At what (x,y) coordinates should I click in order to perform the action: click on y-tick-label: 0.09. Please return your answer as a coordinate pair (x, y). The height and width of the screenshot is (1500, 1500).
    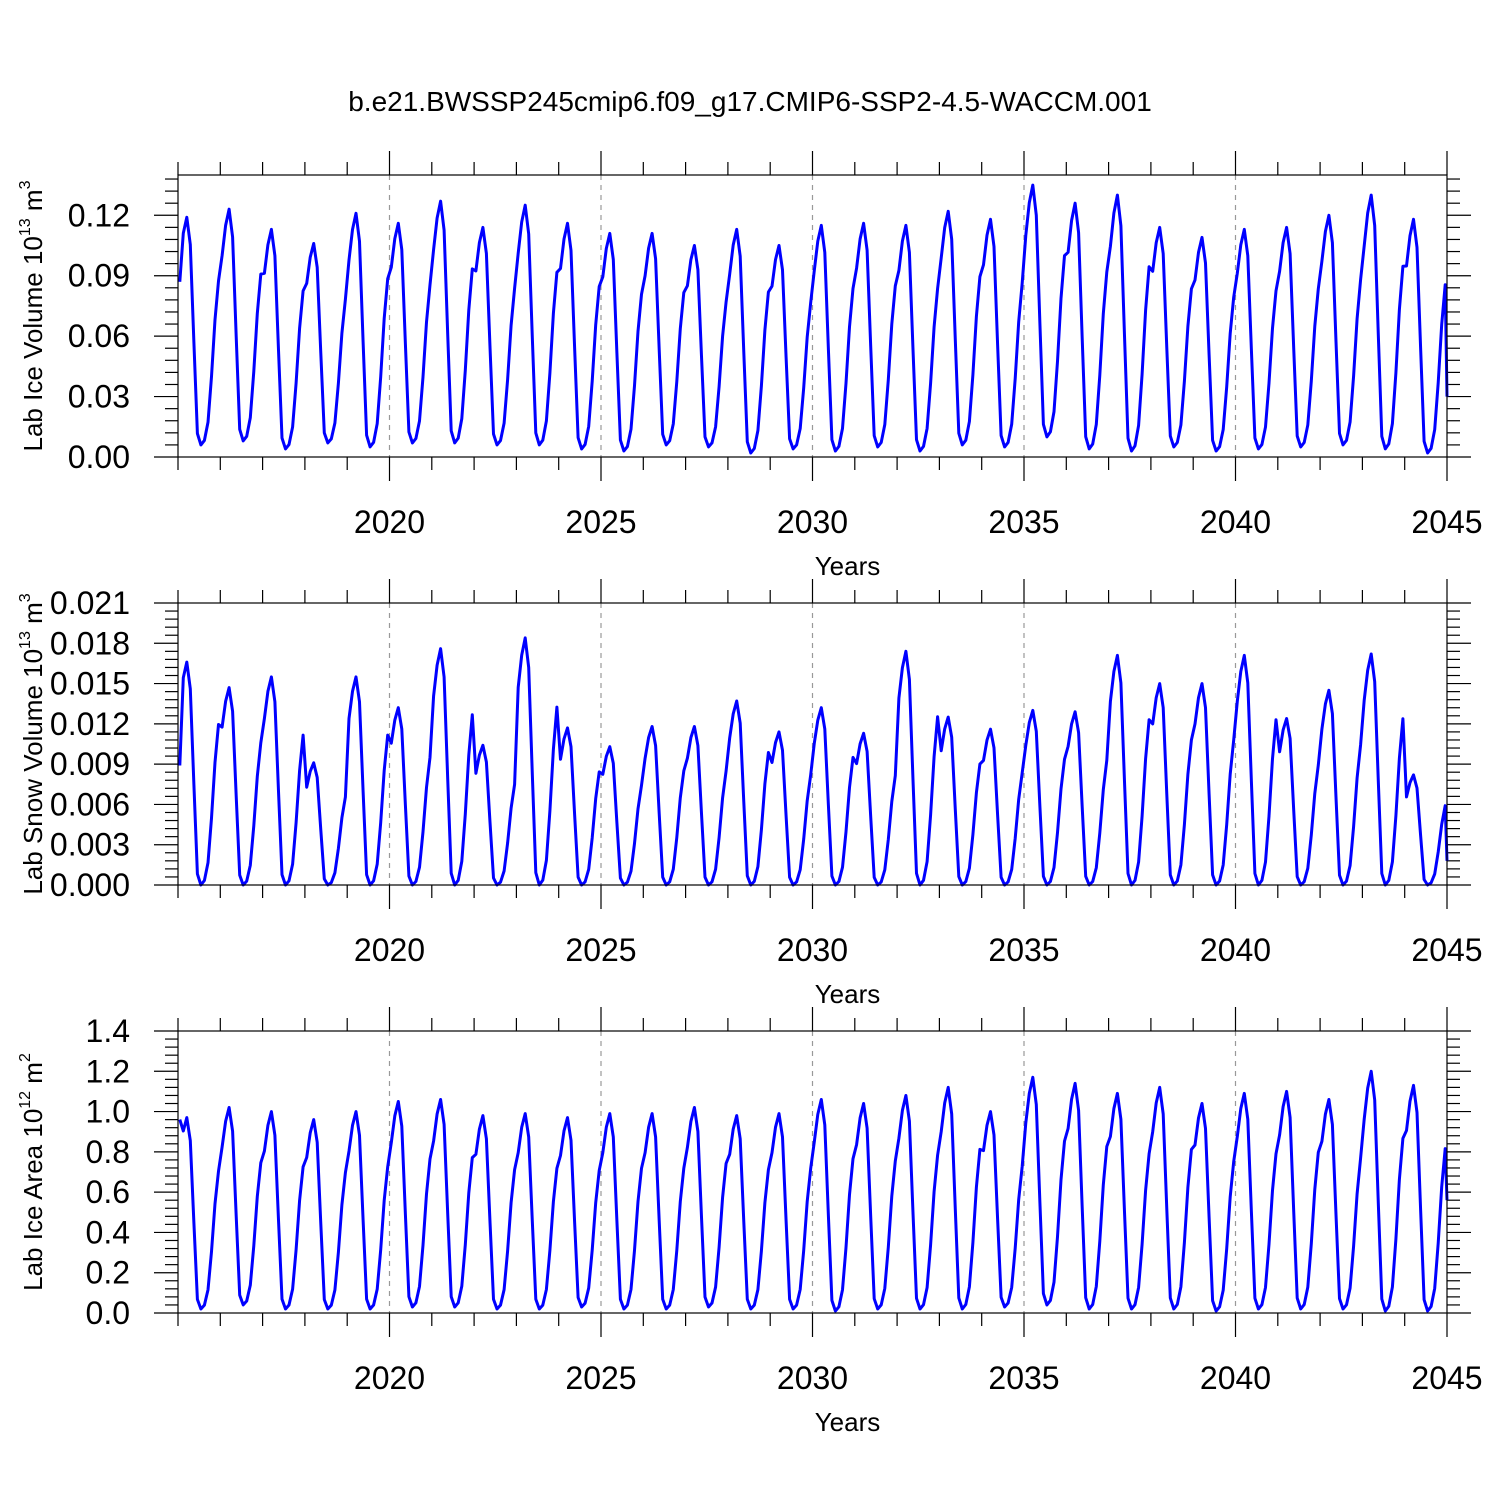
    Looking at the image, I should click on (99, 276).